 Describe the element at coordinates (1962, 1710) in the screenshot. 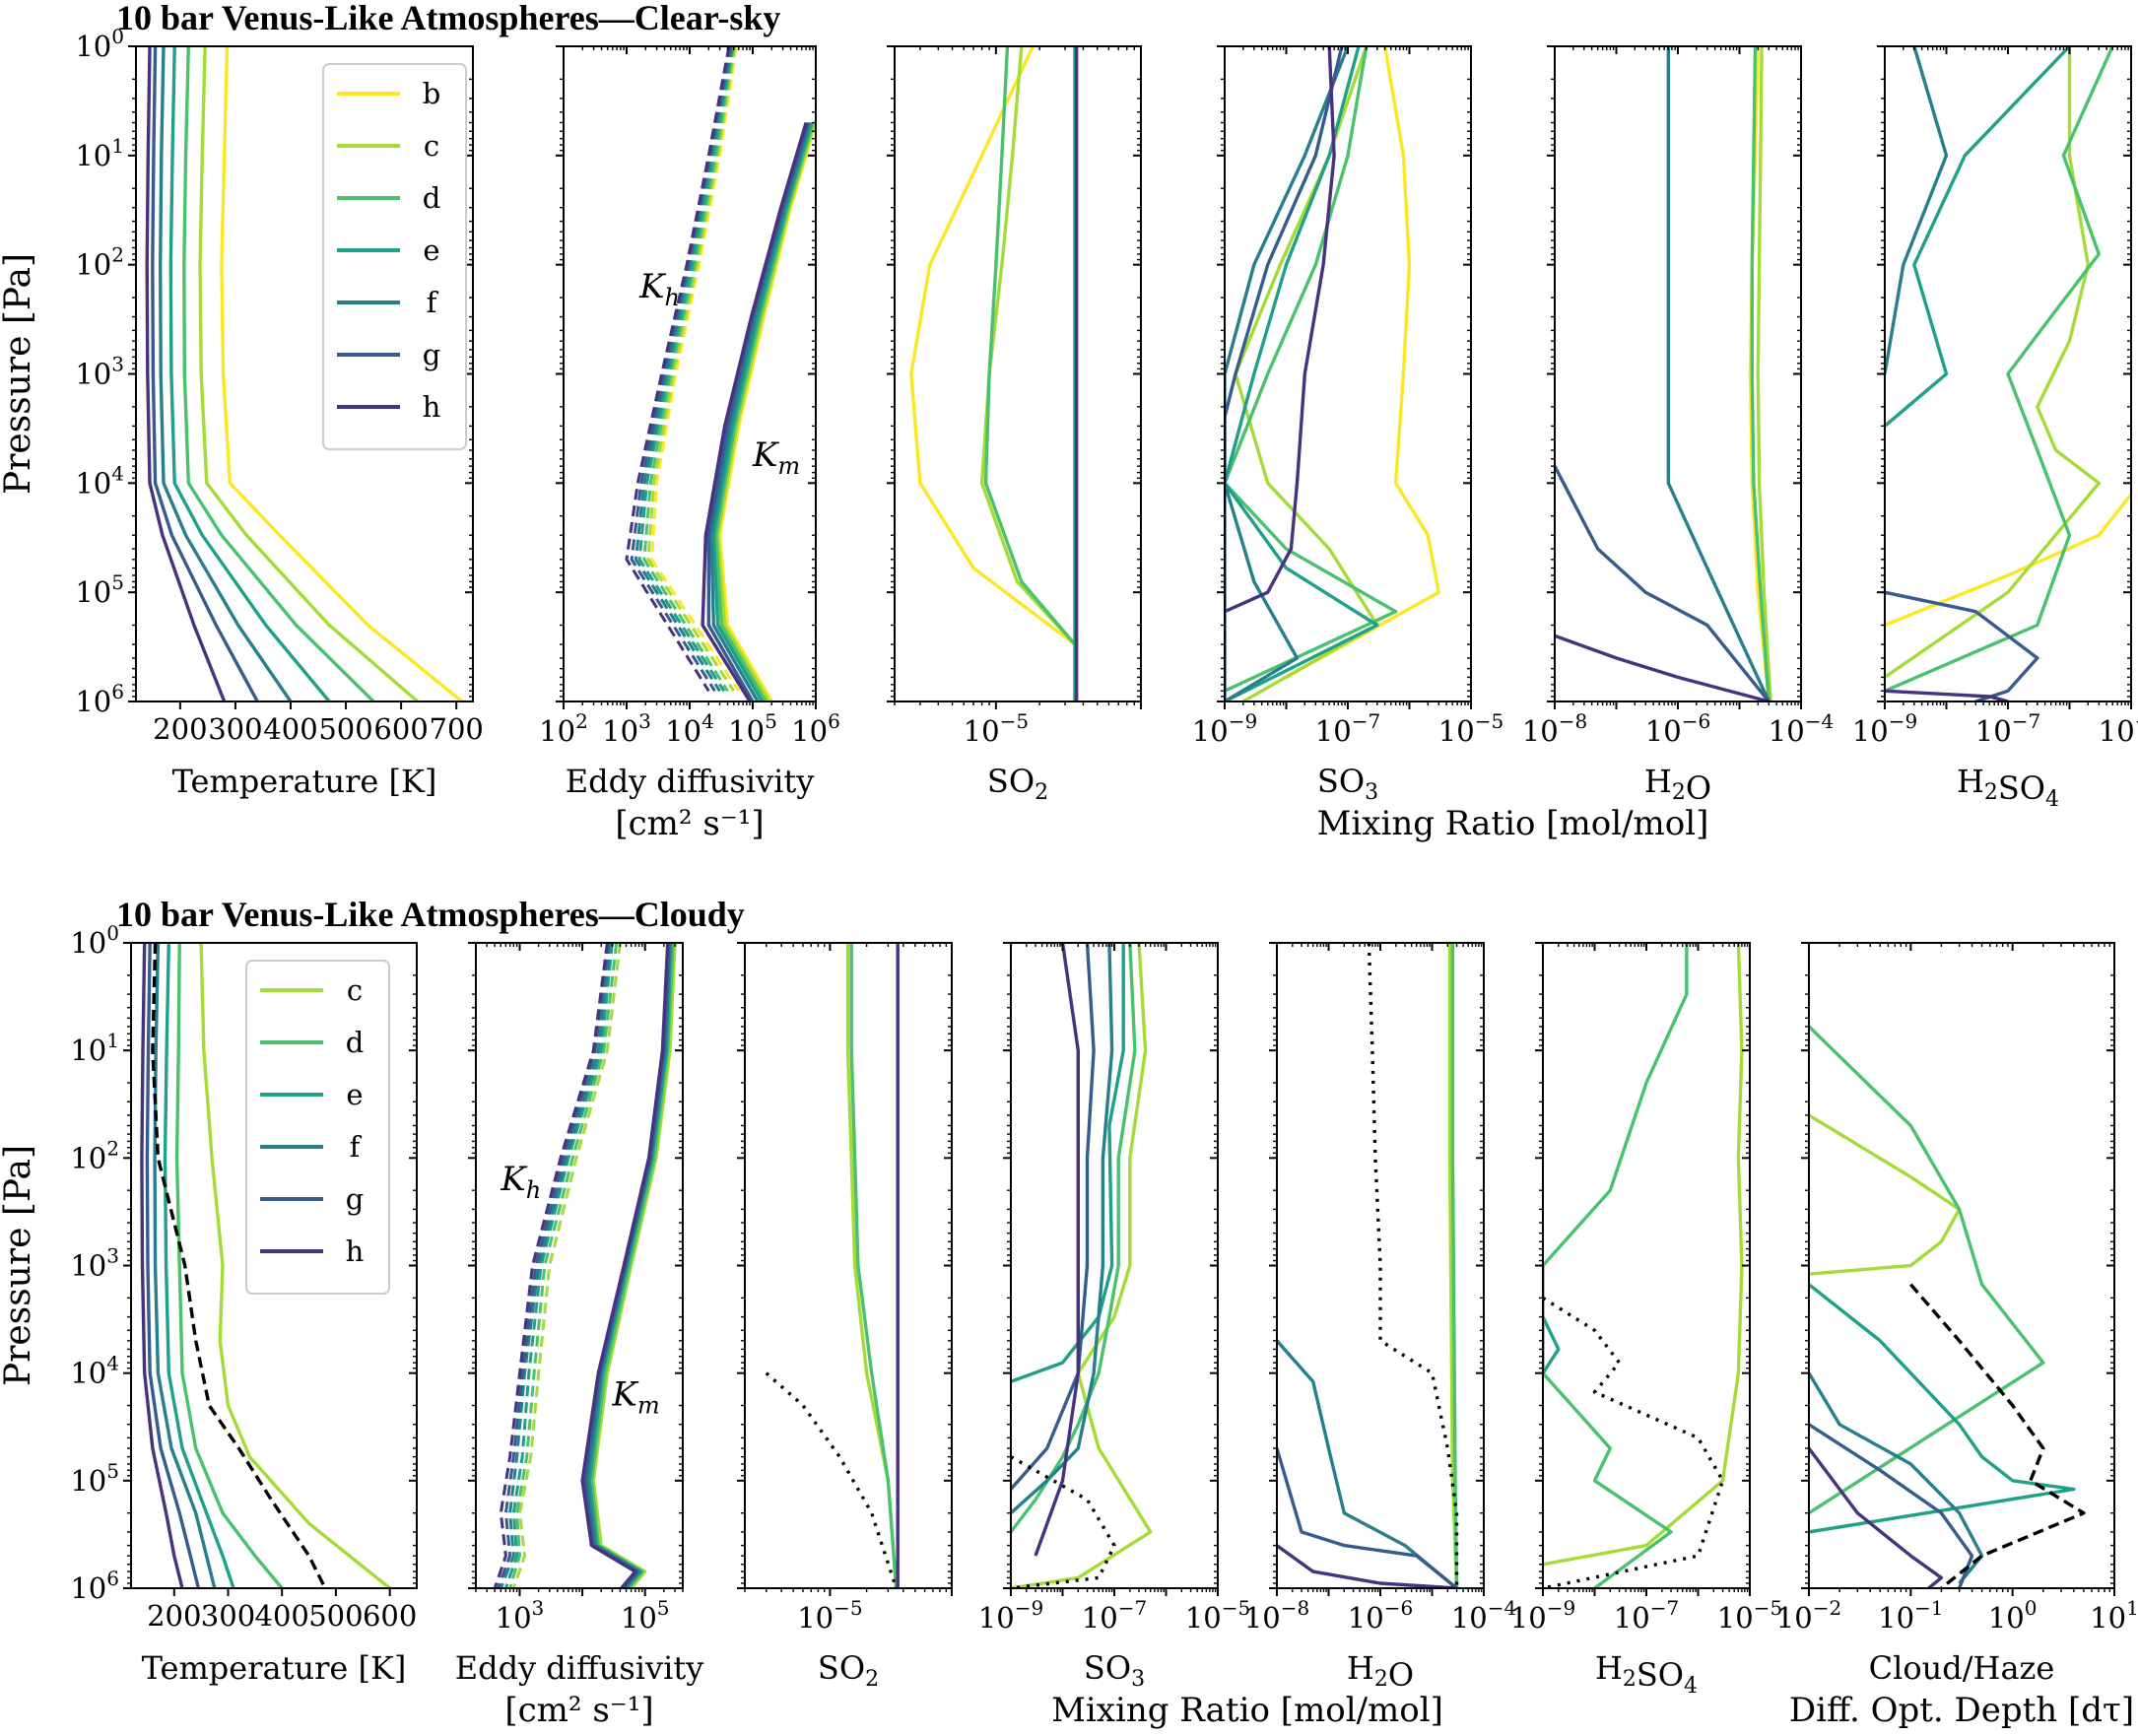

I see `x-axis-label-2: Diff. Opt. Depth [dτ]` at that location.